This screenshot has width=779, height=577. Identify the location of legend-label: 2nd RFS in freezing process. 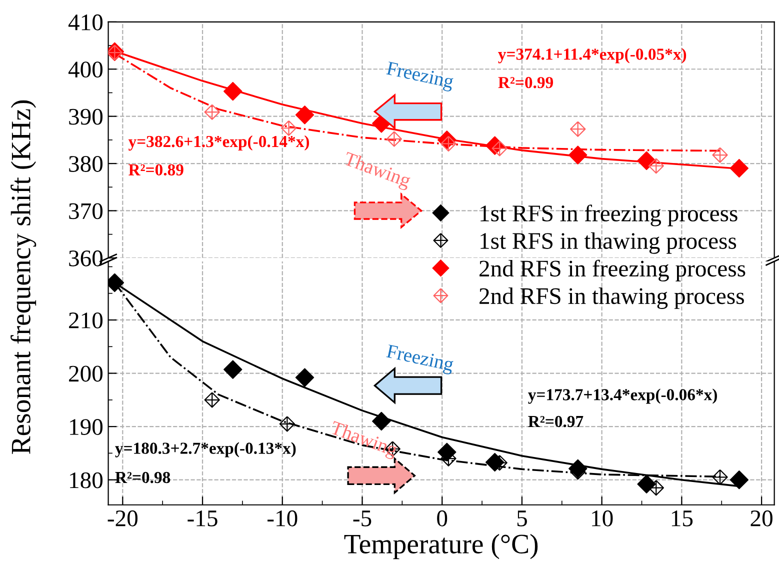
(613, 271).